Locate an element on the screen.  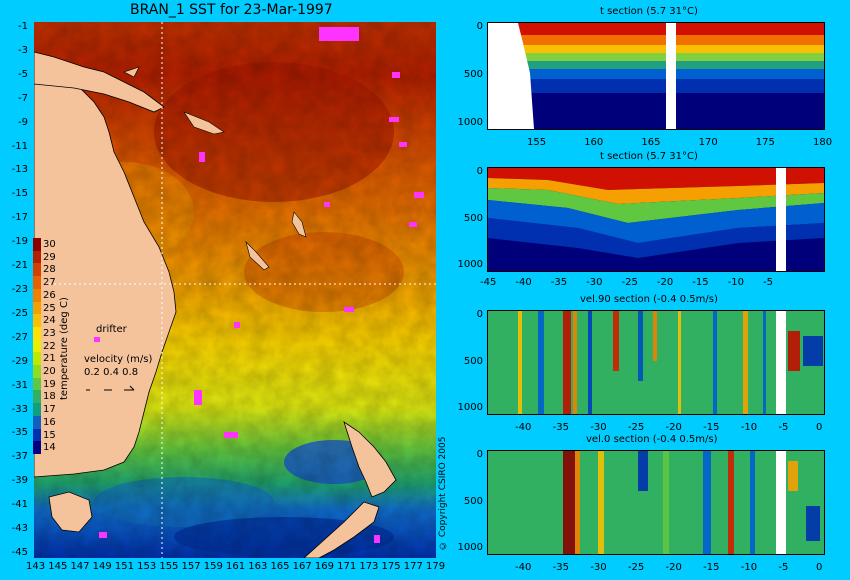
latitude-tick-label: -33 is located at coordinates (19, 409).